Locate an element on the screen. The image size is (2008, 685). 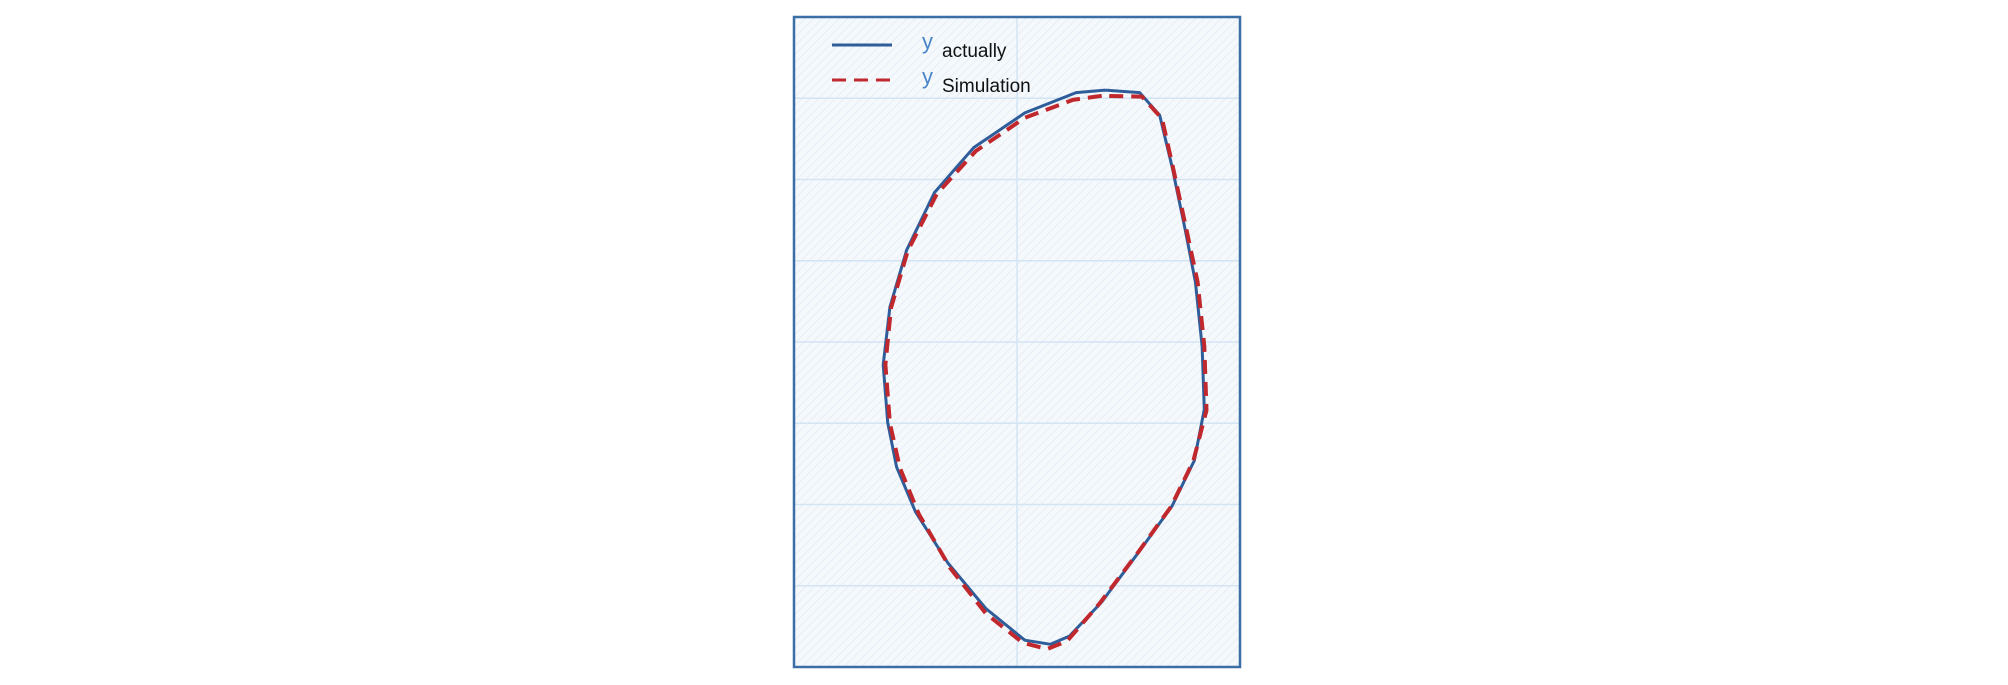
series-line is located at coordinates (1046, 372).